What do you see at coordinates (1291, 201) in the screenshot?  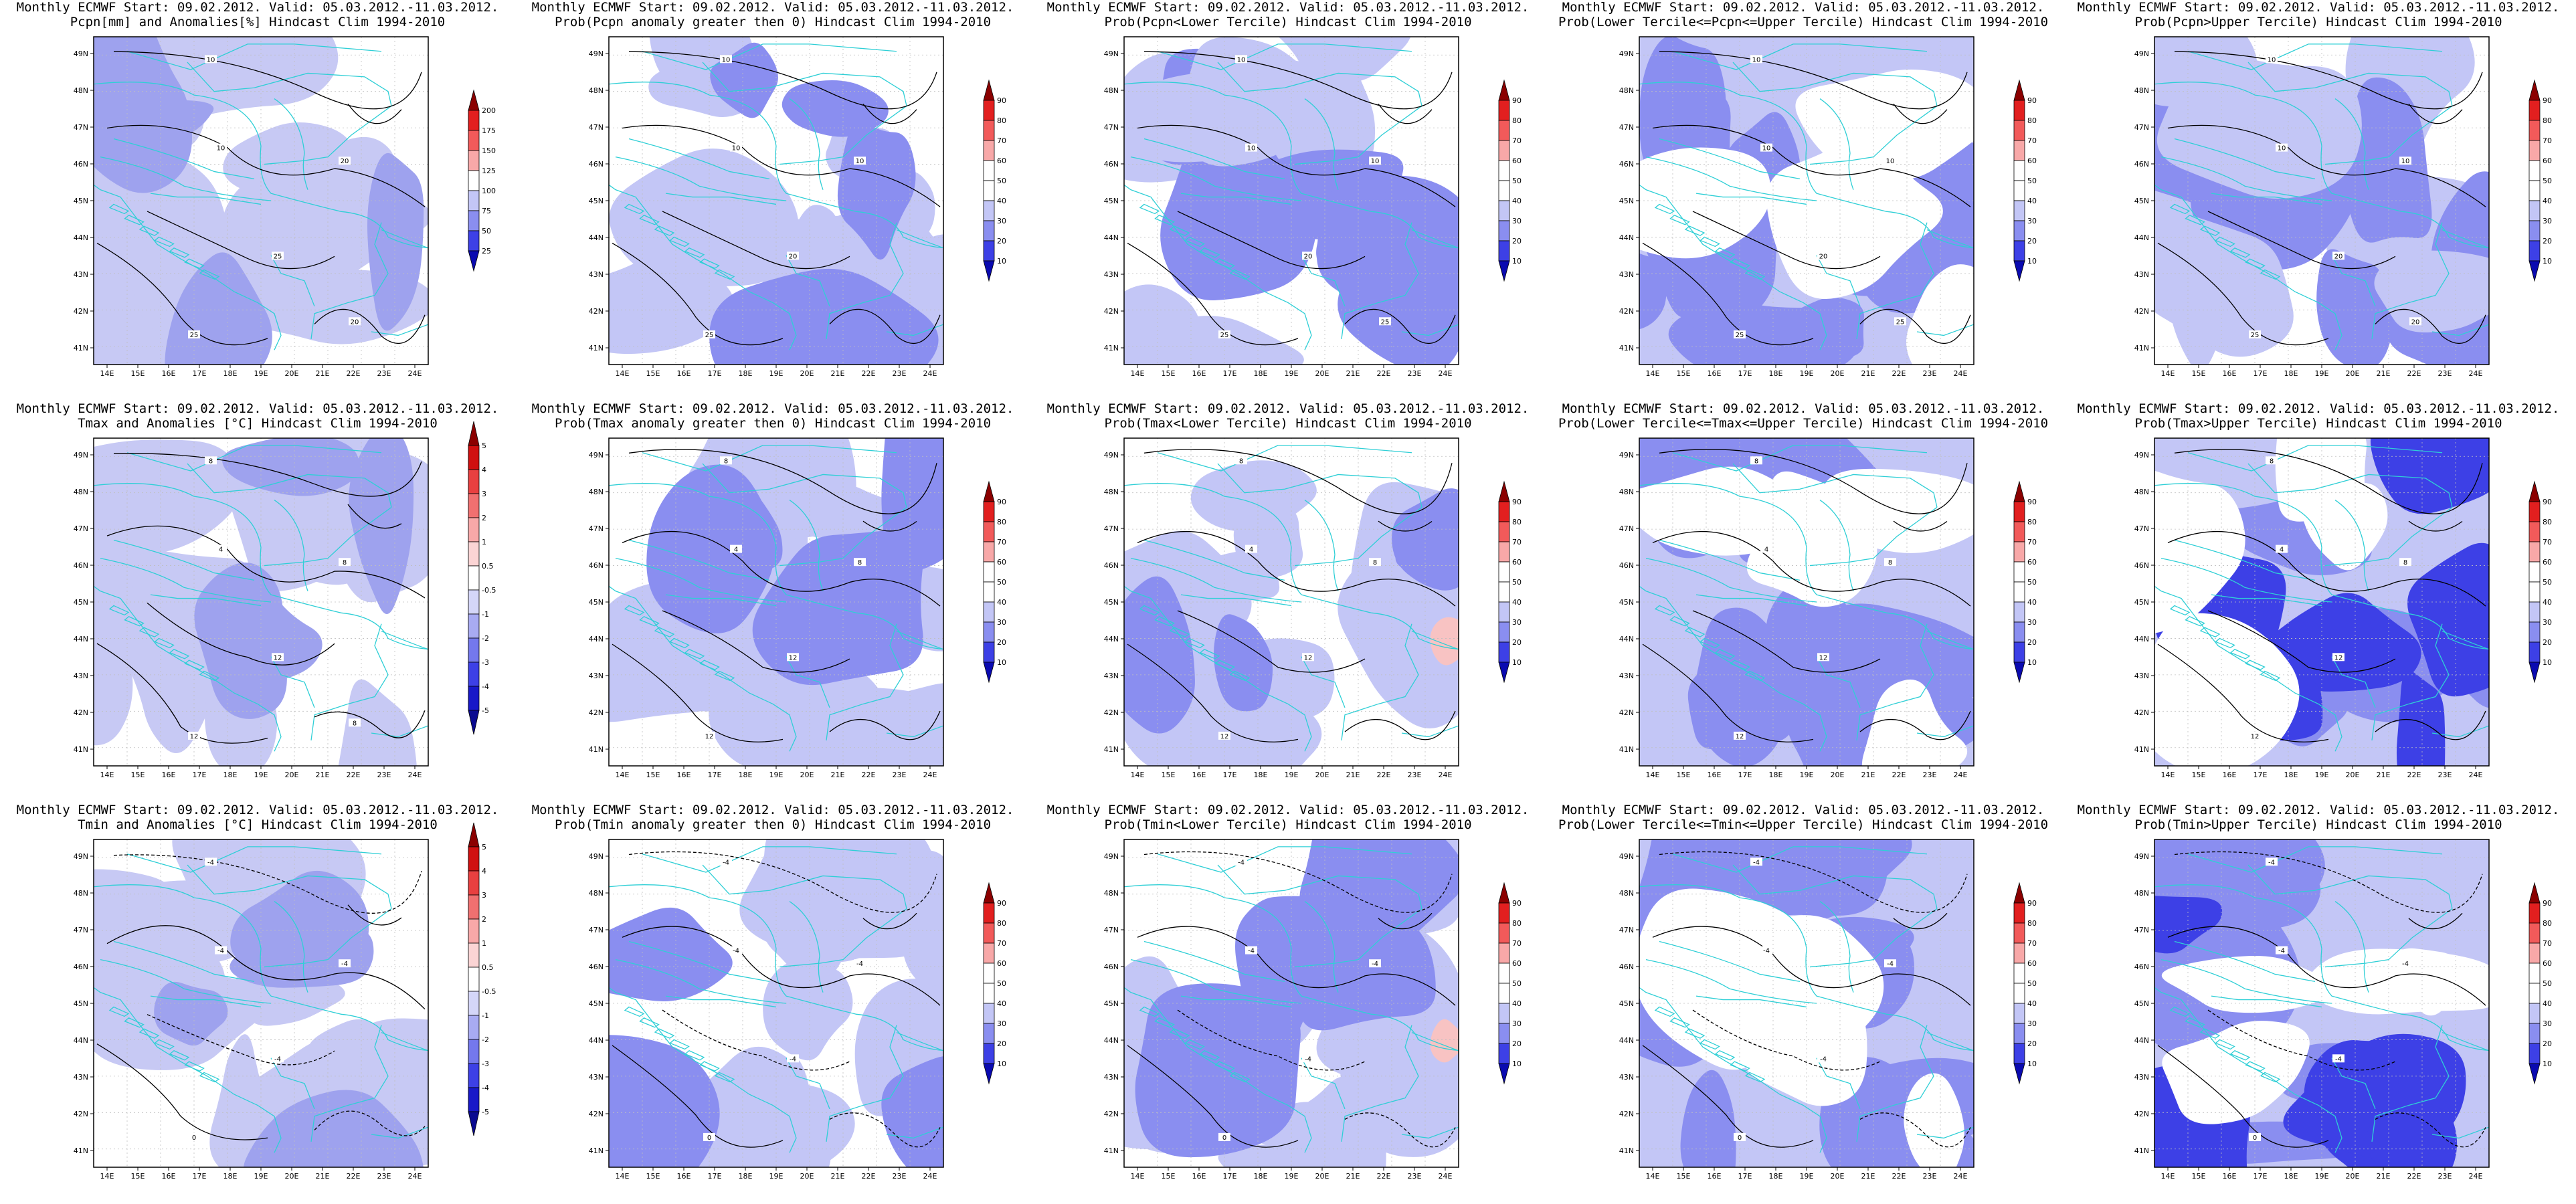 I see `shaded-anomaly-field: 10 10 10 20 25 25` at bounding box center [1291, 201].